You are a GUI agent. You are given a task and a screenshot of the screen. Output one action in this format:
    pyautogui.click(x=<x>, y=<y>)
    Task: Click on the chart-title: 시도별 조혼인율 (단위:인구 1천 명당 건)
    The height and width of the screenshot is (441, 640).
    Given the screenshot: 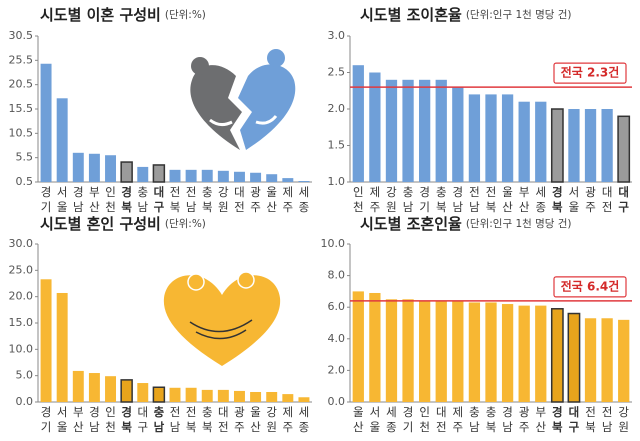 What is the action you would take?
    pyautogui.click(x=466, y=224)
    